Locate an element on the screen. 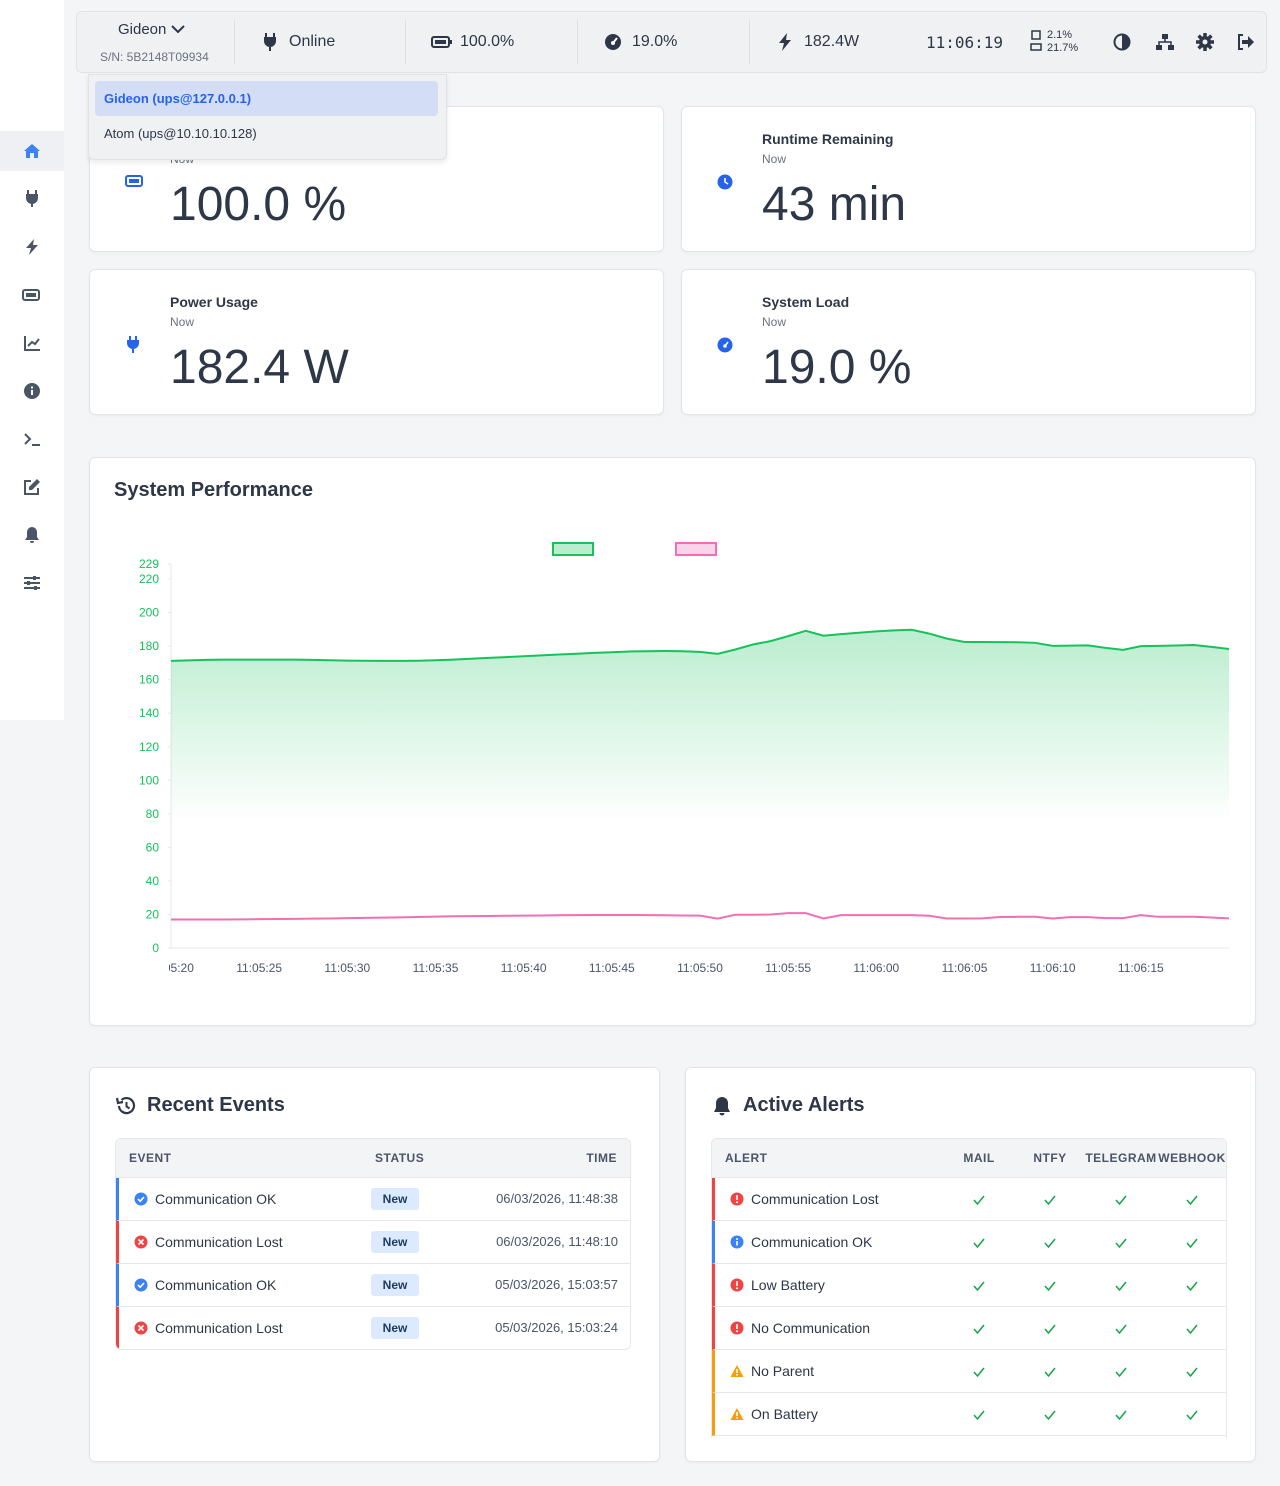  x-tick-label: 11:06:00 is located at coordinates (876, 968).